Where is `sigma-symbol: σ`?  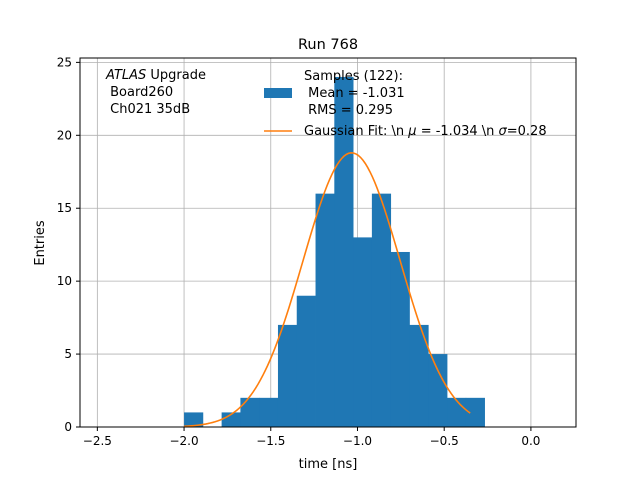
sigma-symbol: σ is located at coordinates (503, 131).